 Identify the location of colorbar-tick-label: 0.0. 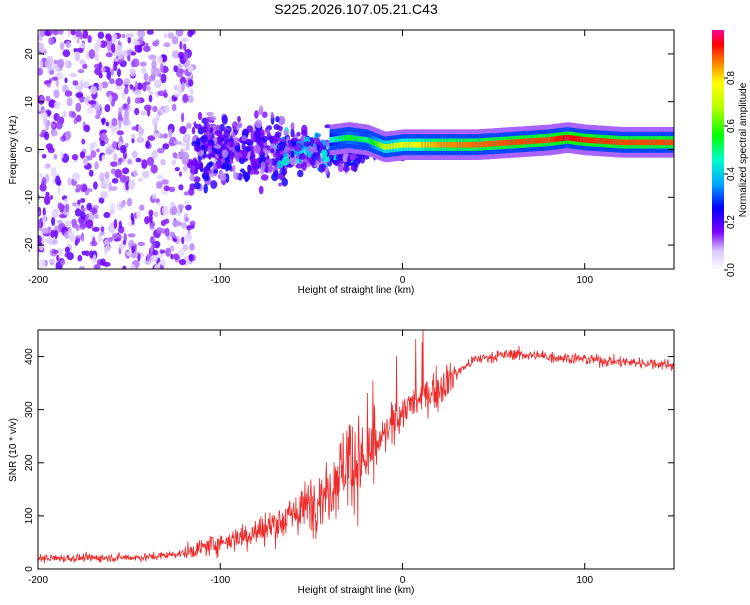
(731, 270).